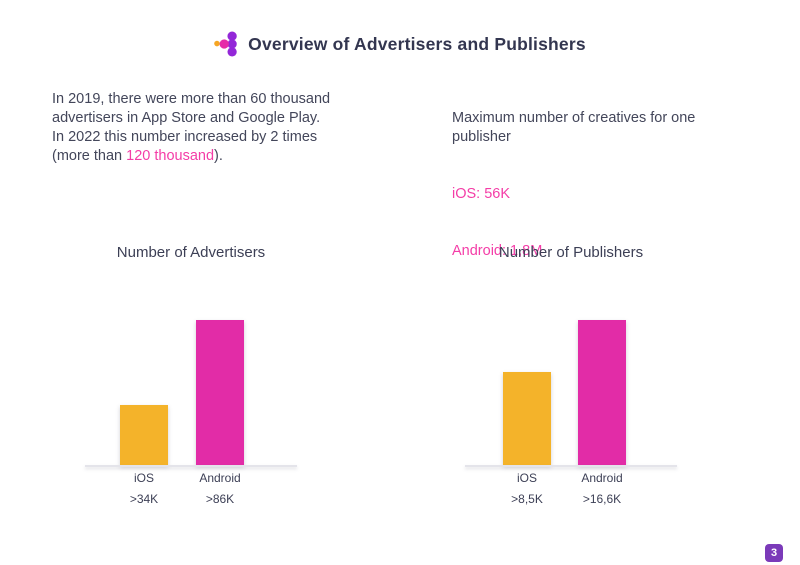 The width and height of the screenshot is (800, 565). What do you see at coordinates (143, 478) in the screenshot?
I see `advertisers-ios-label: iOS` at bounding box center [143, 478].